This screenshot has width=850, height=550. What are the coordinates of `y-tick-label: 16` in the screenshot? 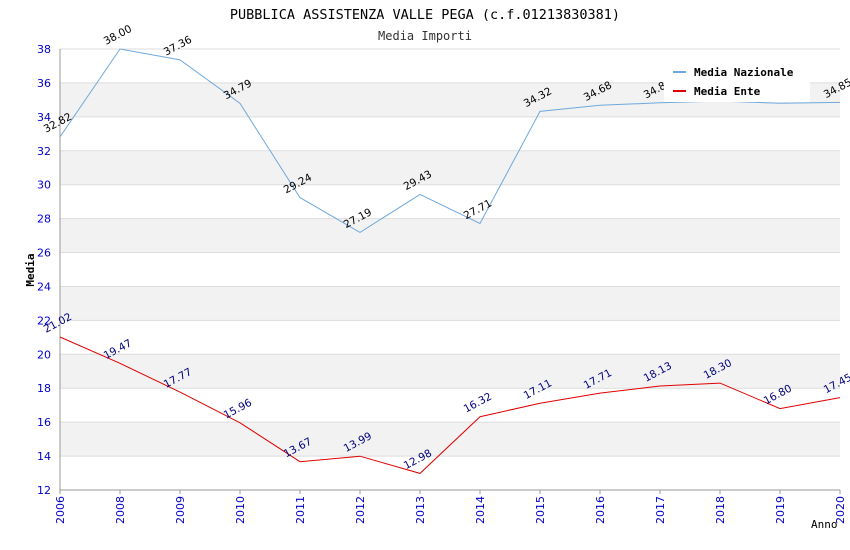 It's located at (44, 422).